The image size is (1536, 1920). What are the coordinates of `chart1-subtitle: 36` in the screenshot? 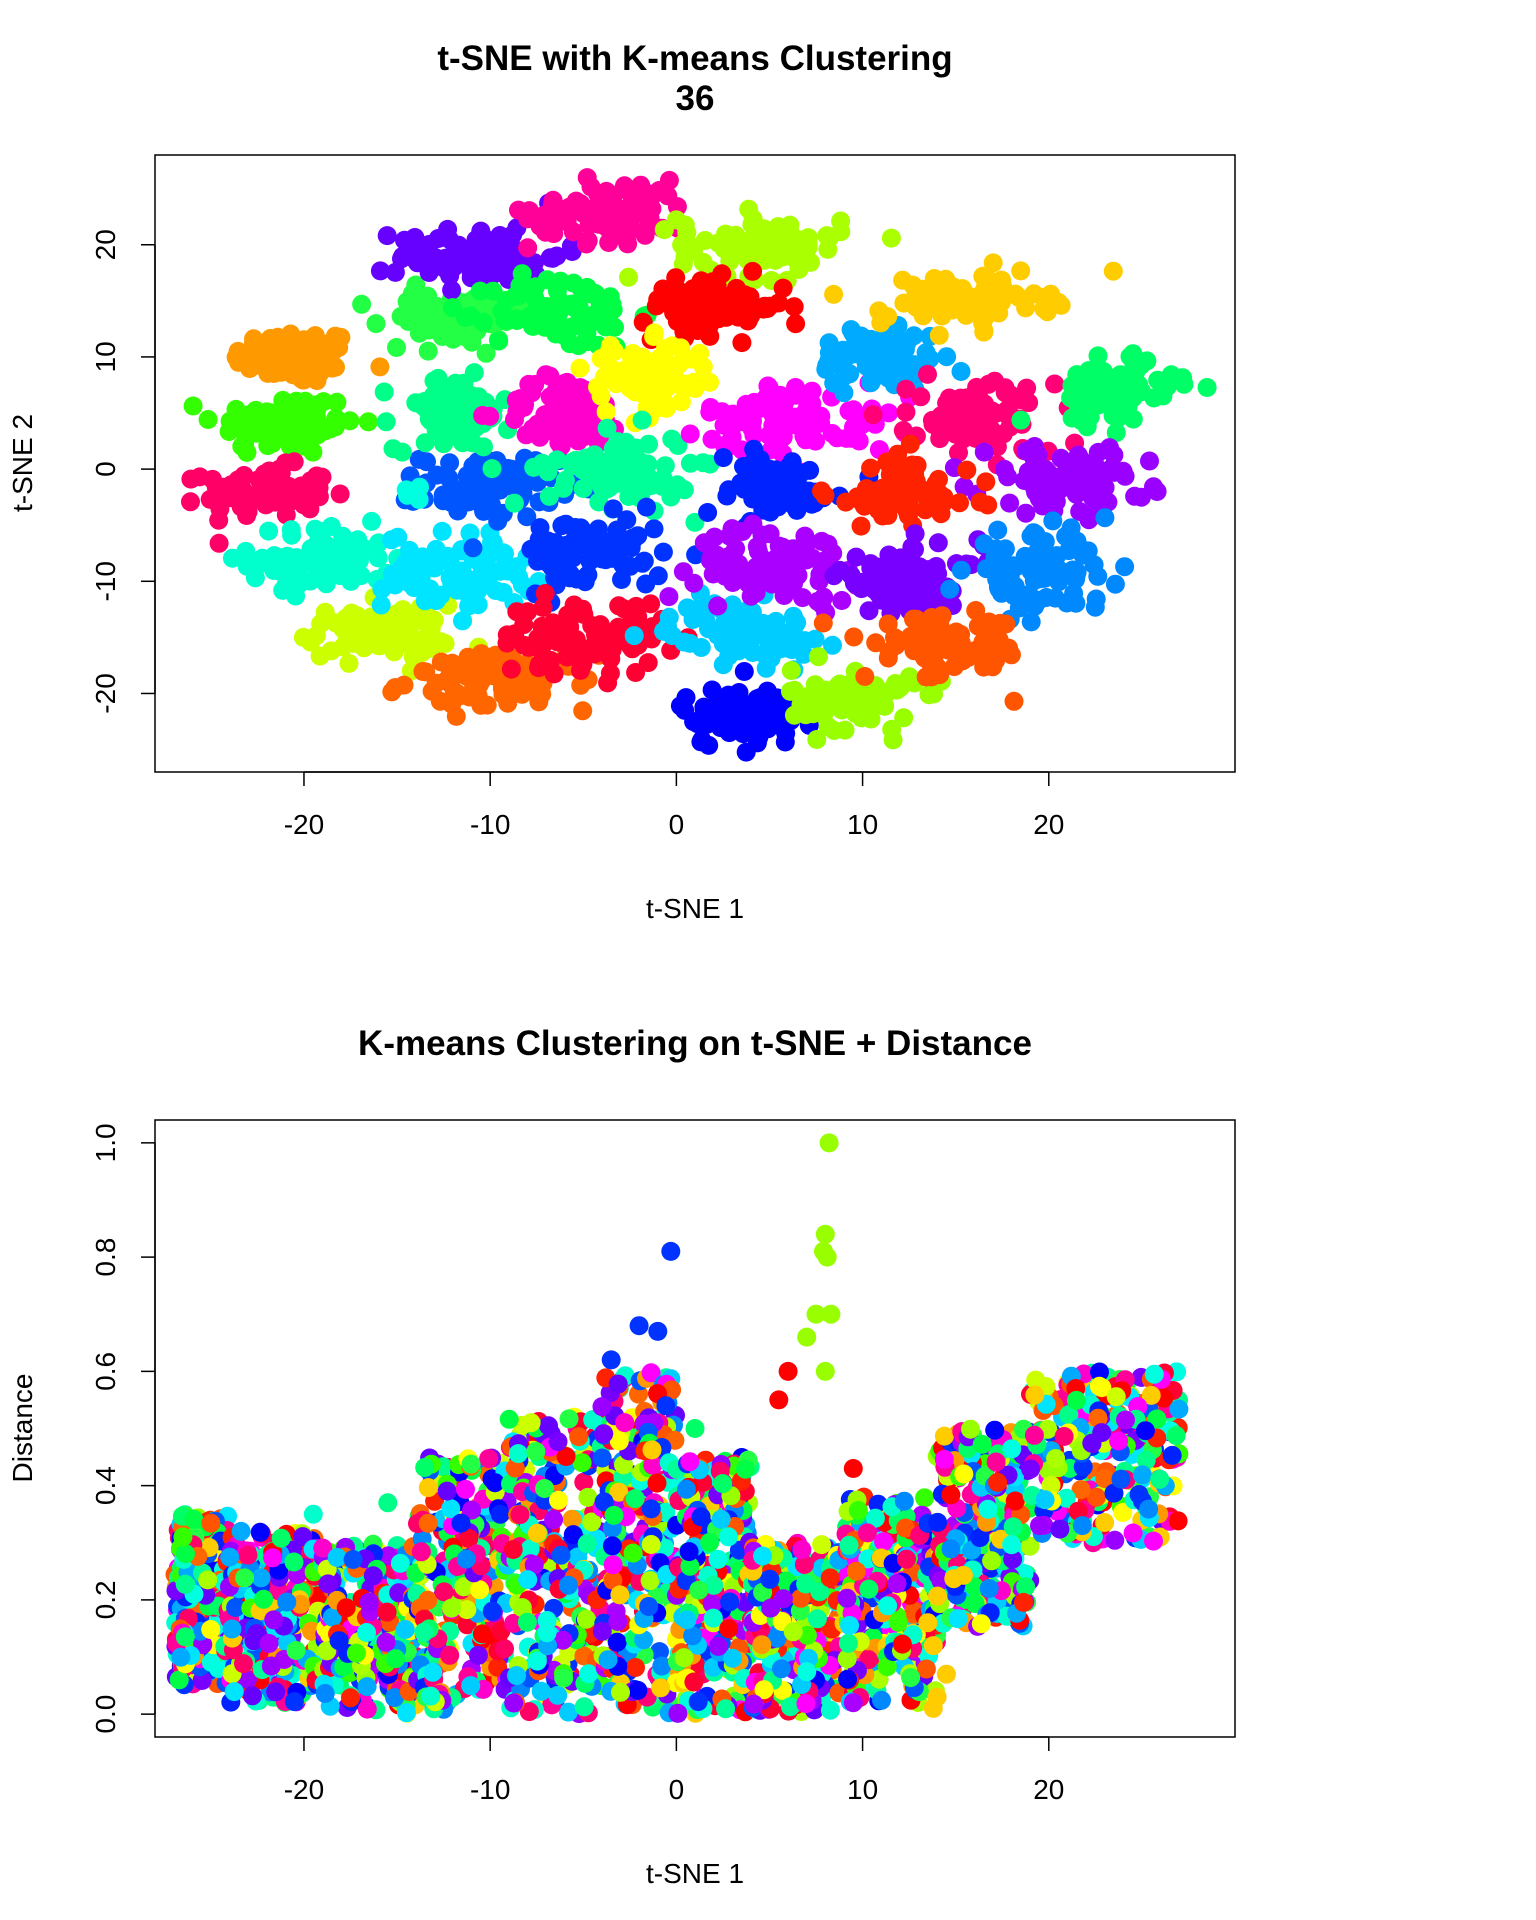 It's located at (695, 98).